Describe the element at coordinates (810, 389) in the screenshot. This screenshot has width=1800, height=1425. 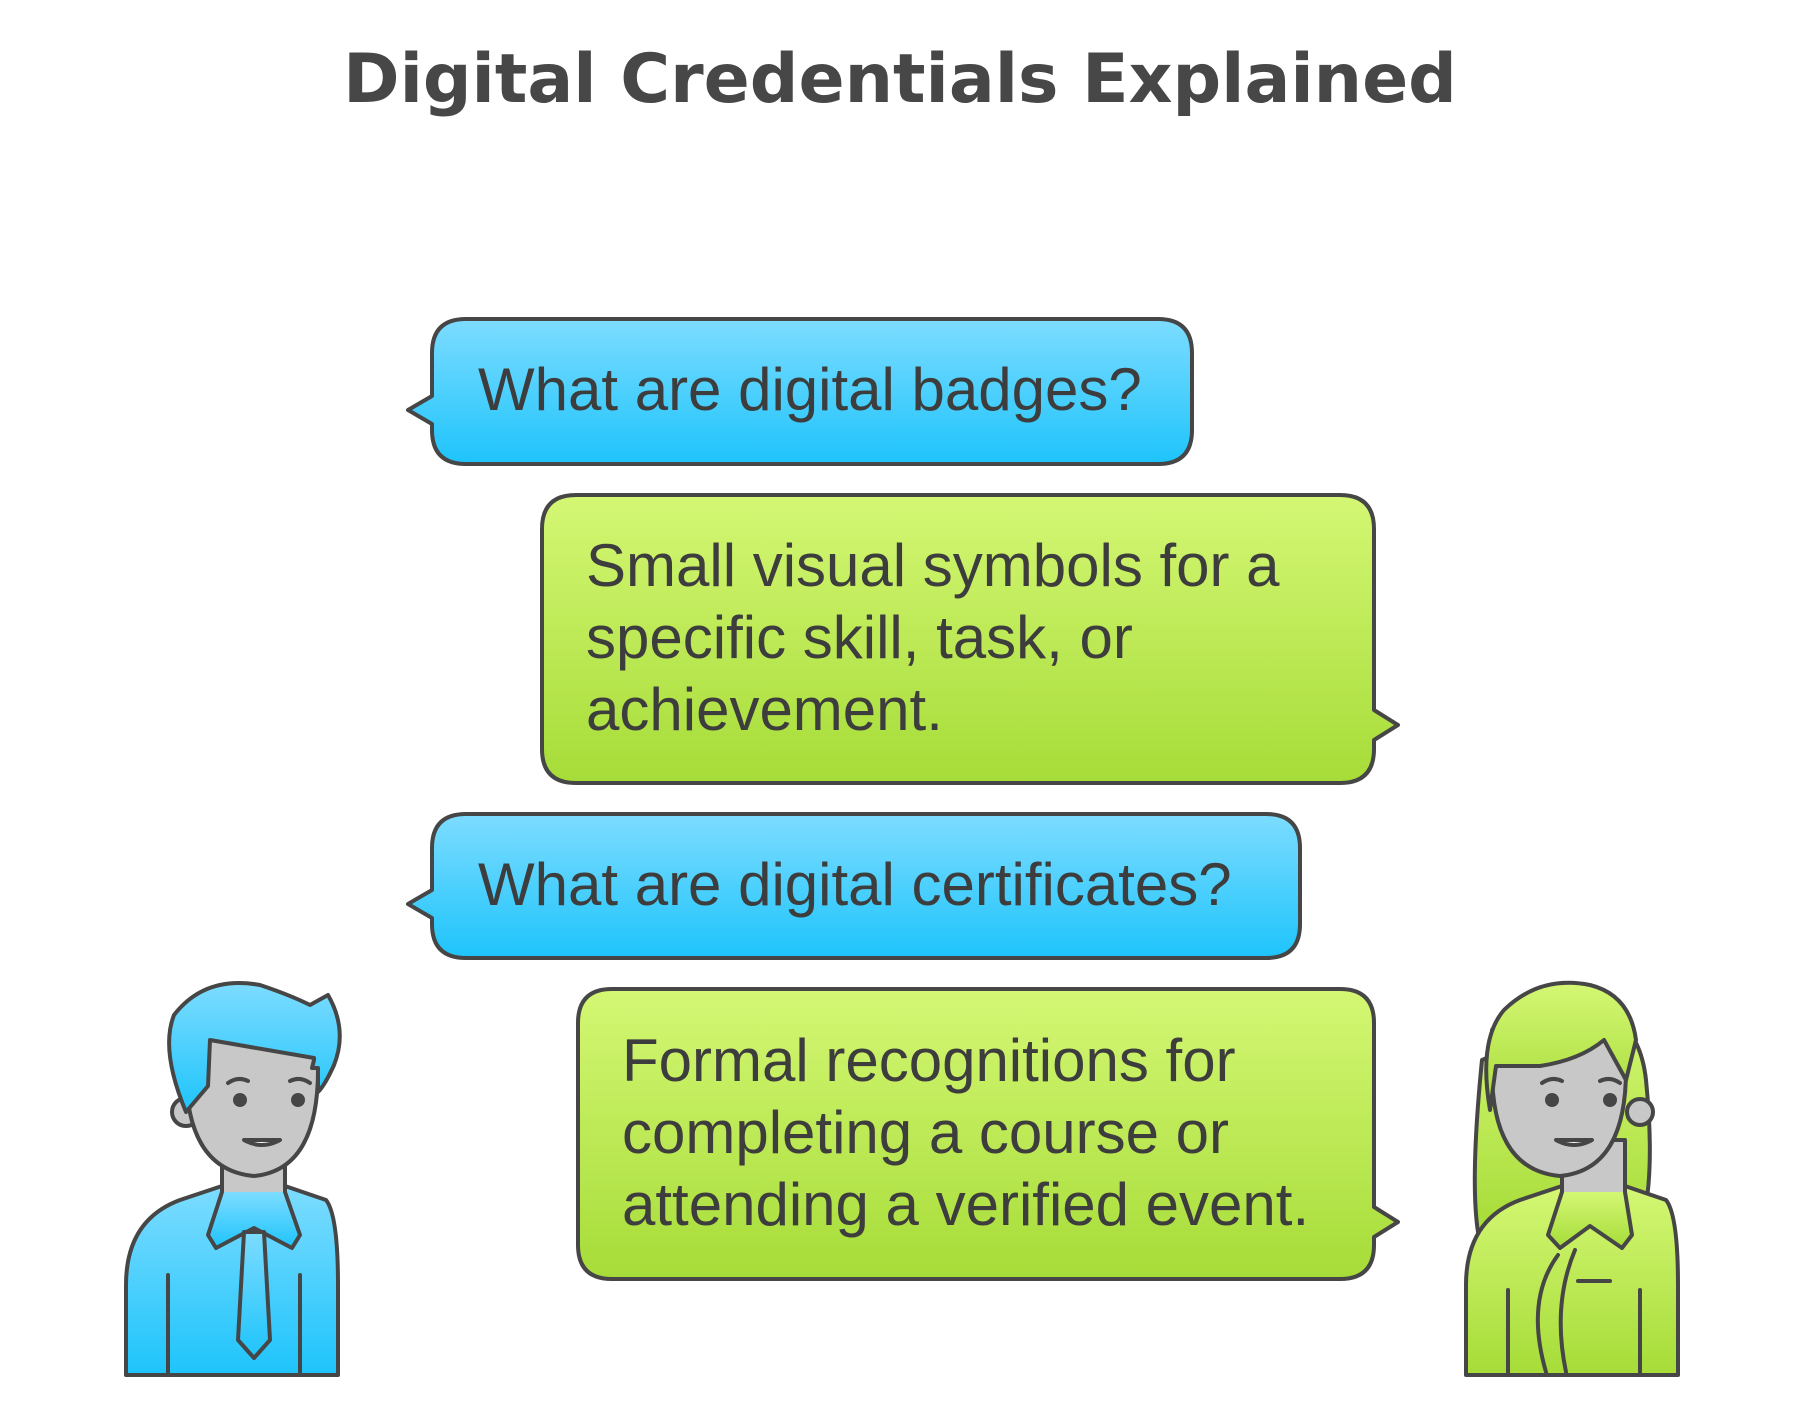
I see `question-text-1: What are digital badges?` at that location.